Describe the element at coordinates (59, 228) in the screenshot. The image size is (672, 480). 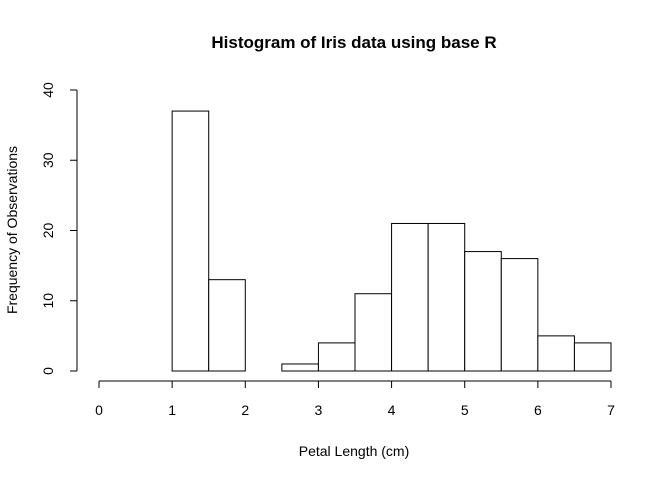
I see `y-axis: 0 10 20 30 40` at that location.